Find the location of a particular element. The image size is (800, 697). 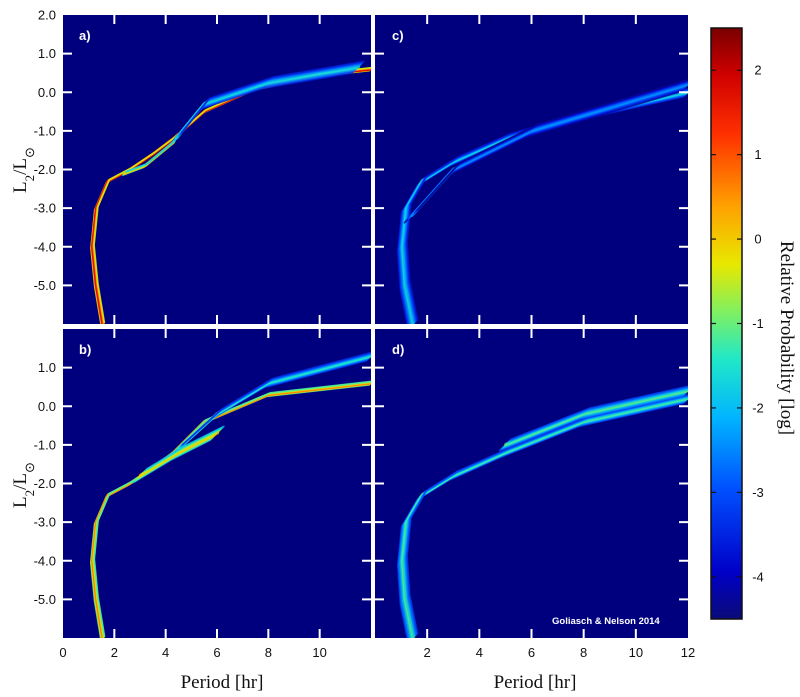

panel-b-tracks is located at coordinates (230, 494).